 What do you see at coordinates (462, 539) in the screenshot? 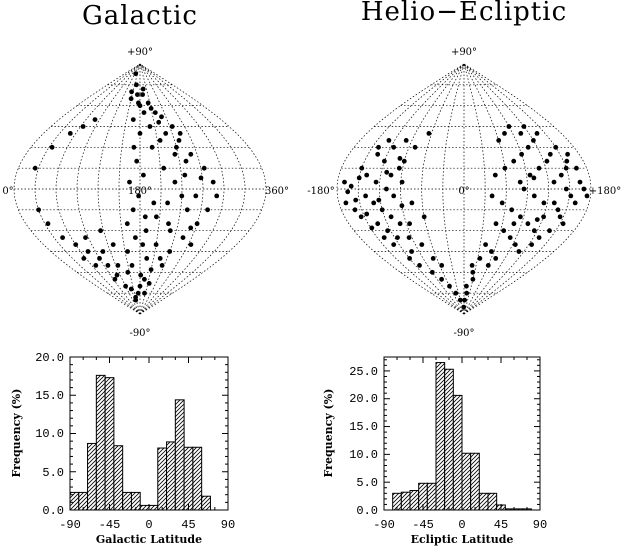
I see `ecliptic-histogram-xlabel: Ecliptic Latitude` at bounding box center [462, 539].